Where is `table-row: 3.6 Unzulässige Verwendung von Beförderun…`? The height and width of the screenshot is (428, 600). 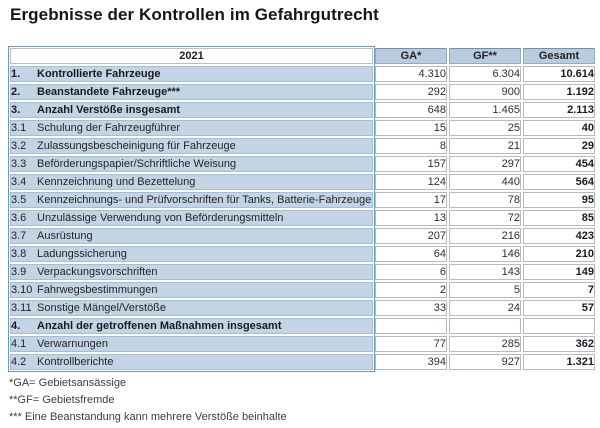 table-row: 3.6 Unzulässige Verwendung von Beförderun… is located at coordinates (302, 218).